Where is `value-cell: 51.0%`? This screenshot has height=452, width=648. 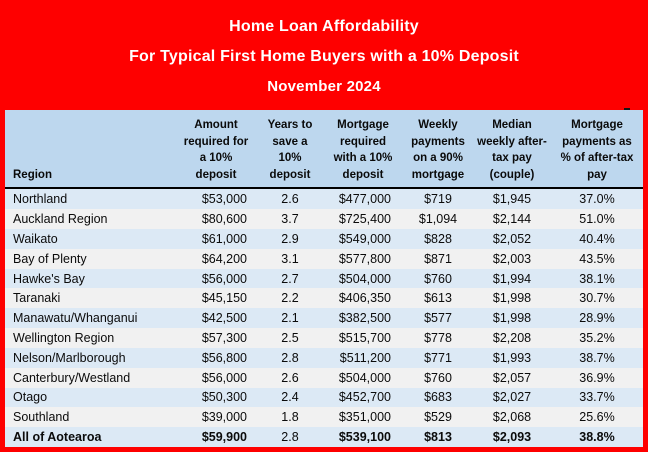 value-cell: 51.0% is located at coordinates (597, 219).